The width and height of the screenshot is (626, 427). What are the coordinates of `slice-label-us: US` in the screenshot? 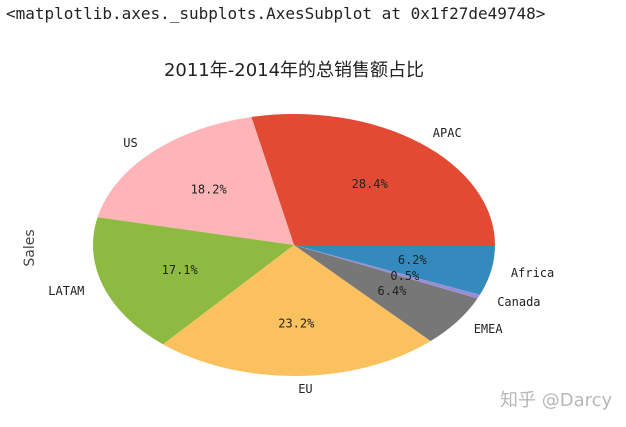 It's located at (130, 143).